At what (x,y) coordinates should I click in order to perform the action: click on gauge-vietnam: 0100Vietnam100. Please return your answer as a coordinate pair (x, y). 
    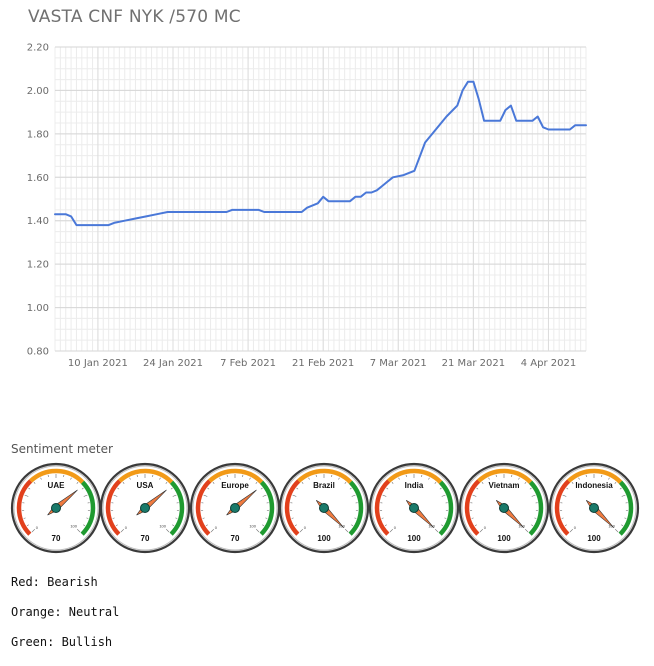
    Looking at the image, I should click on (504, 508).